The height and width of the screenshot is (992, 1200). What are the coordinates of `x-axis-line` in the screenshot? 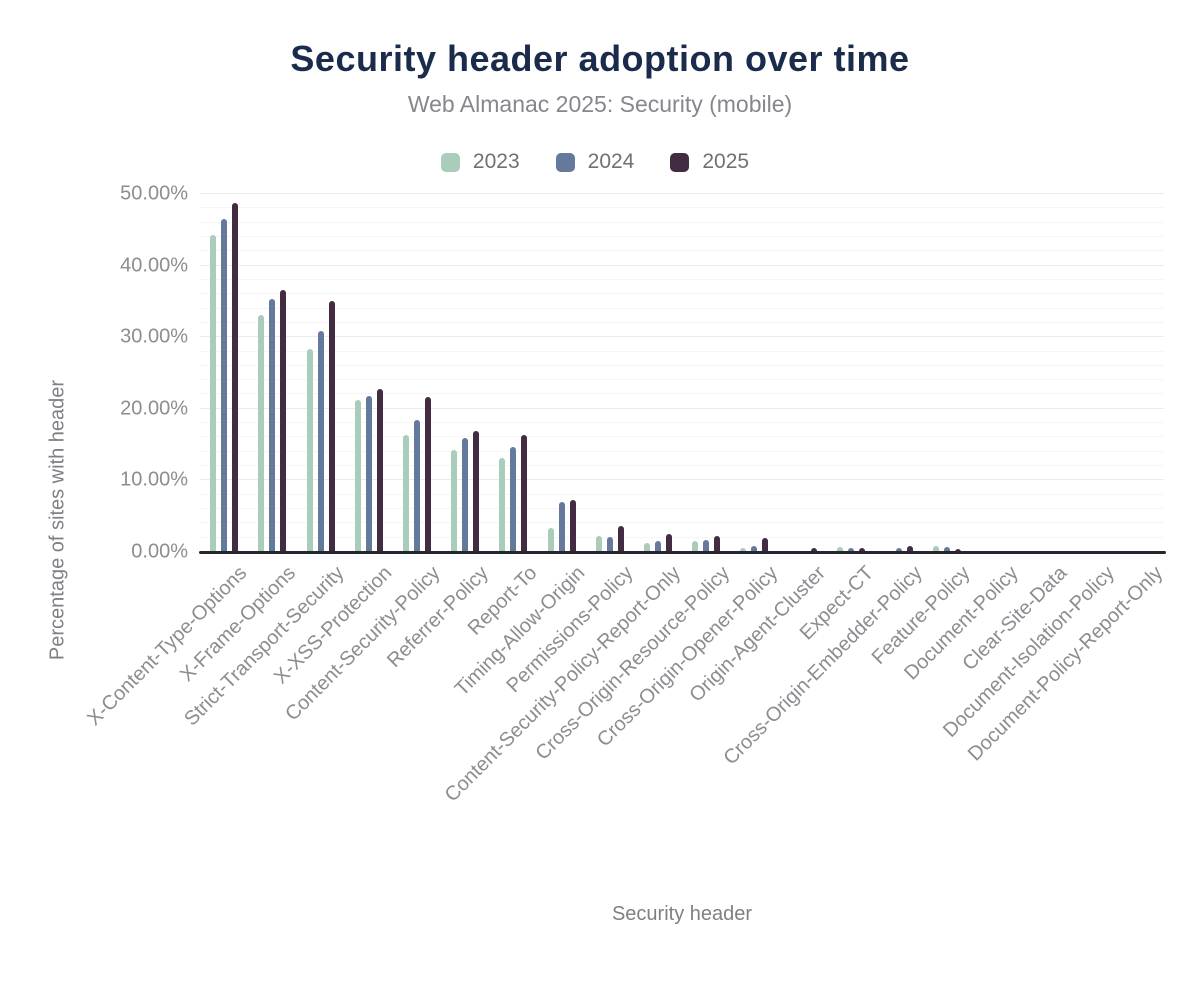 It's located at (682, 552).